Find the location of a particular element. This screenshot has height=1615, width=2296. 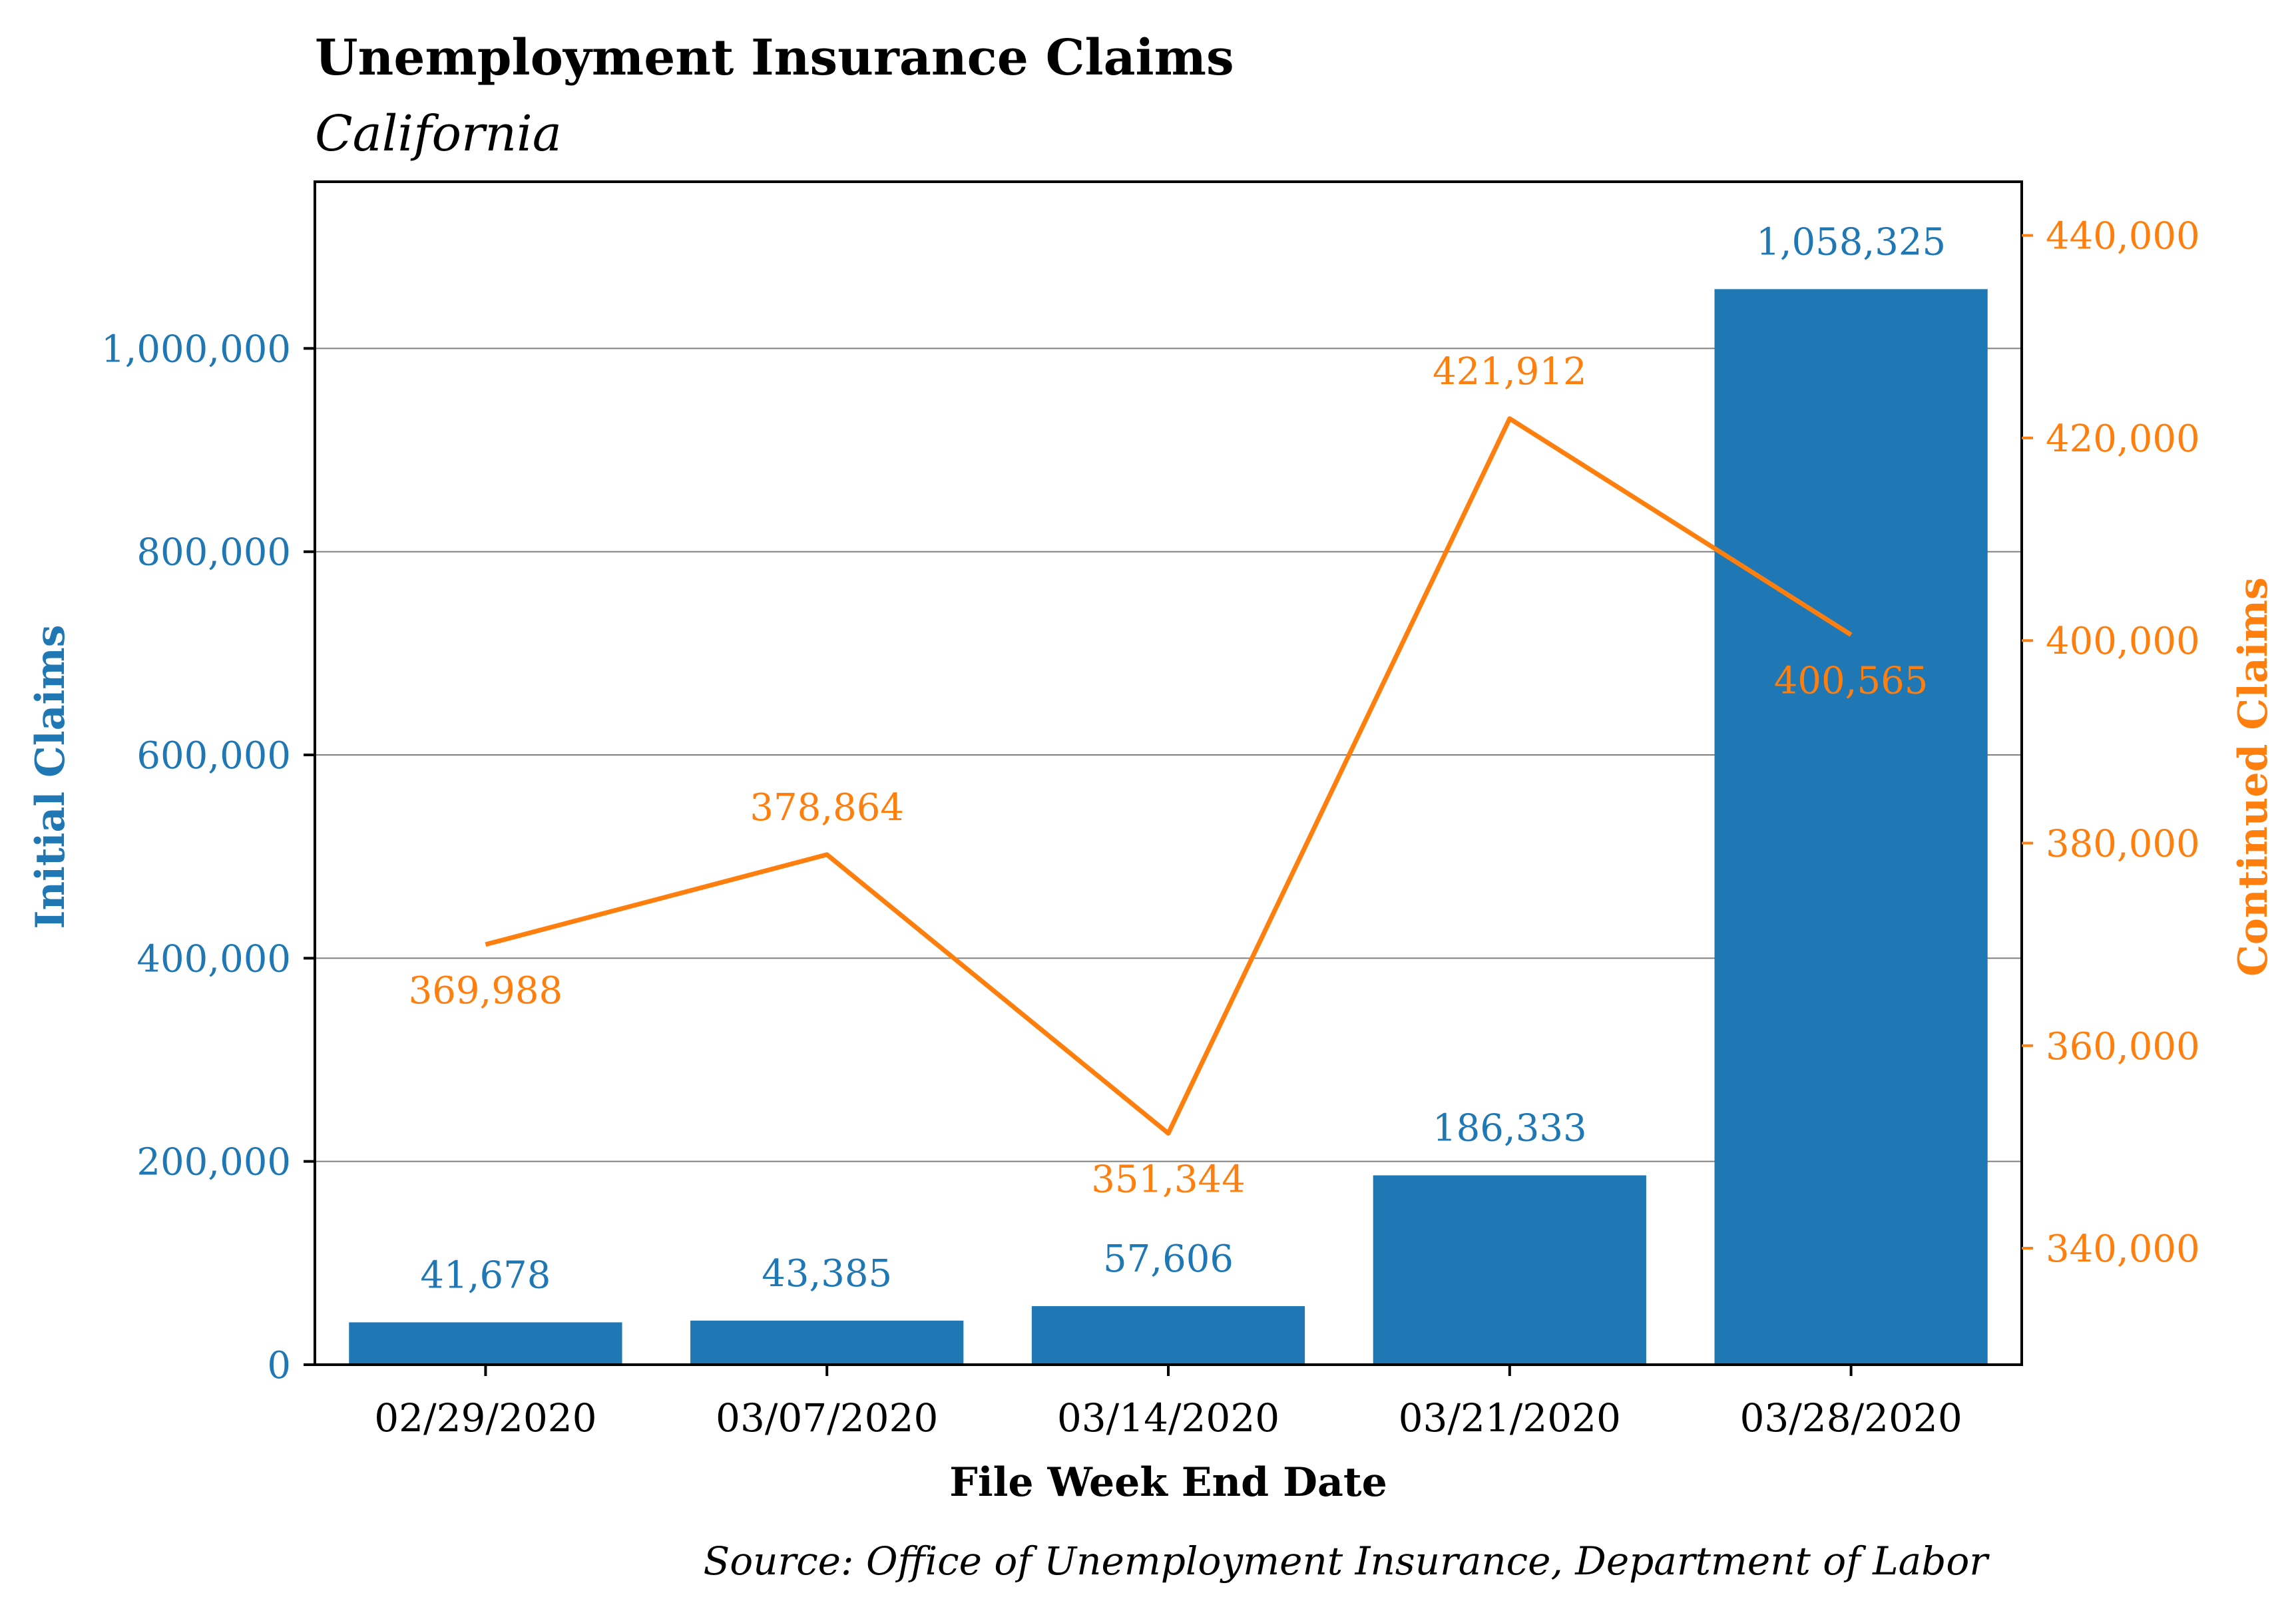

x-tick-label: 02/29/2020 is located at coordinates (485, 1418).